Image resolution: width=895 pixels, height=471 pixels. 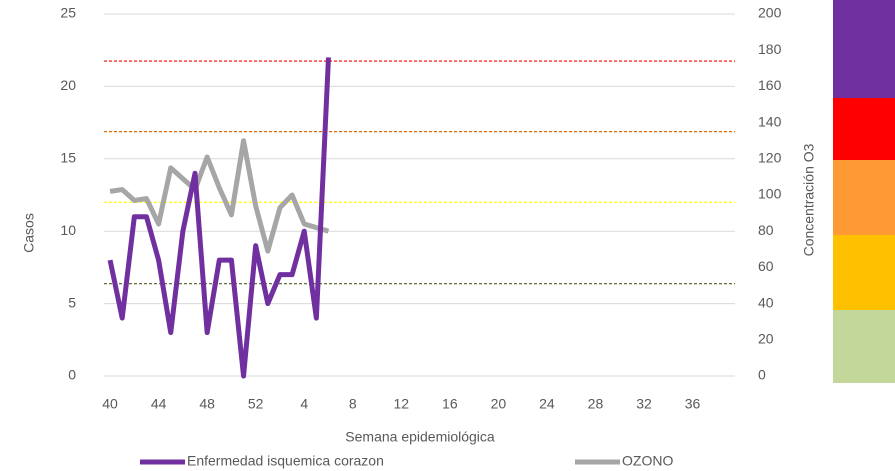 I want to click on y2-axis-title: Concentración O3, so click(x=809, y=199).